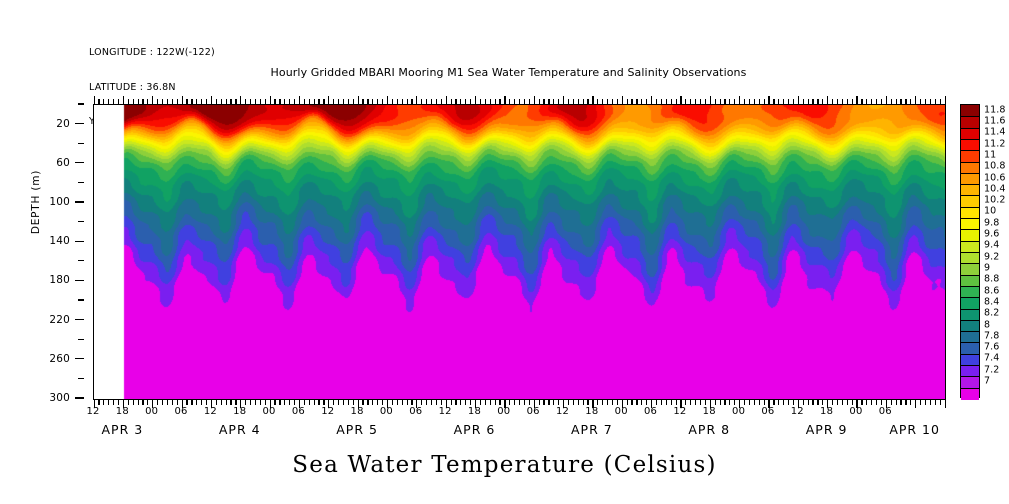 This screenshot has width=1009, height=504. I want to click on x-axis-day-label: APR 4, so click(239, 429).